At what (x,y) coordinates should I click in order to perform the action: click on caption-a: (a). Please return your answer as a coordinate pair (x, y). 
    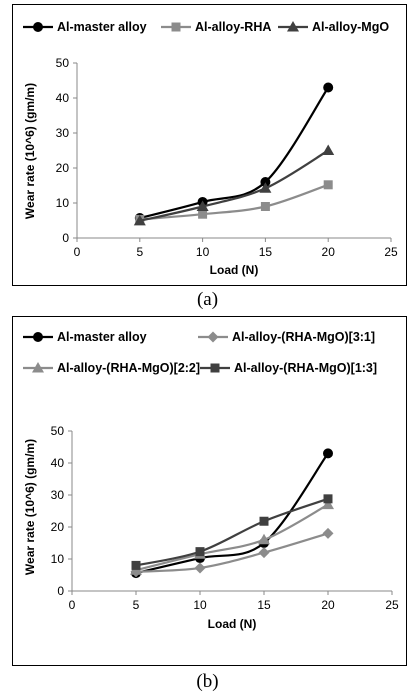
    Looking at the image, I should click on (207, 299).